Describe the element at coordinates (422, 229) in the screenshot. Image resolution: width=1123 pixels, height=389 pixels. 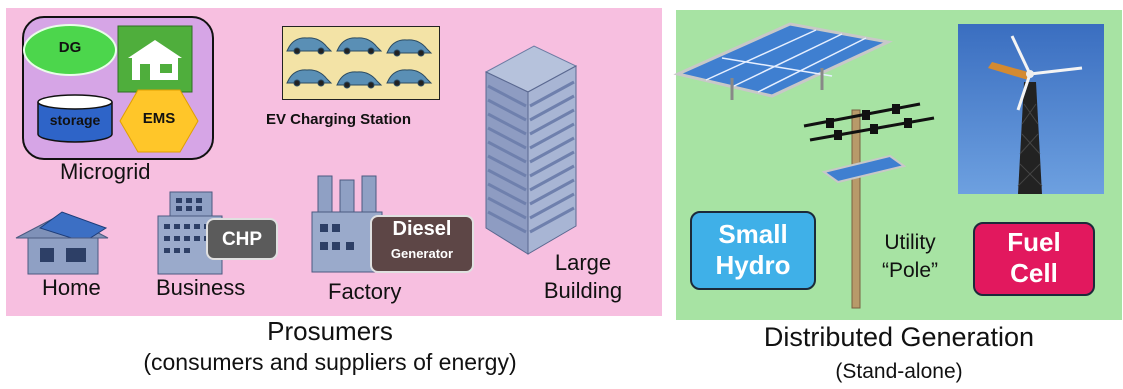
I see `diesel-label: Diesel` at that location.